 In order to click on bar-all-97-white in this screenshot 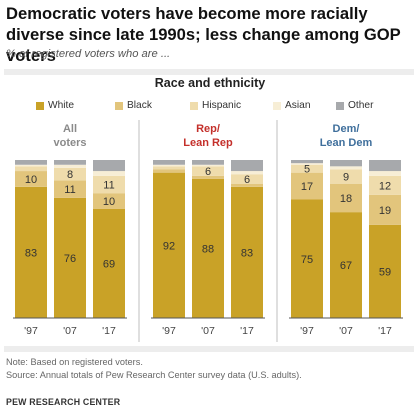, I will do `click(31, 252)`.